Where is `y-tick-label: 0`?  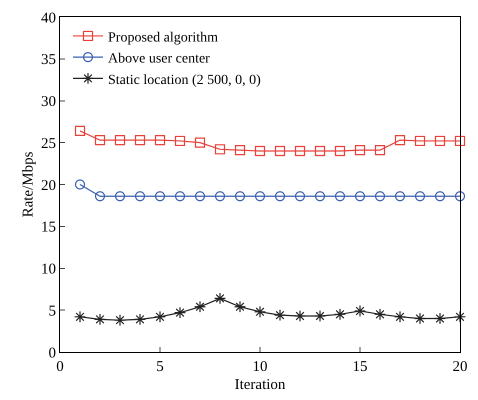 y-tick-label: 0 is located at coordinates (52, 353).